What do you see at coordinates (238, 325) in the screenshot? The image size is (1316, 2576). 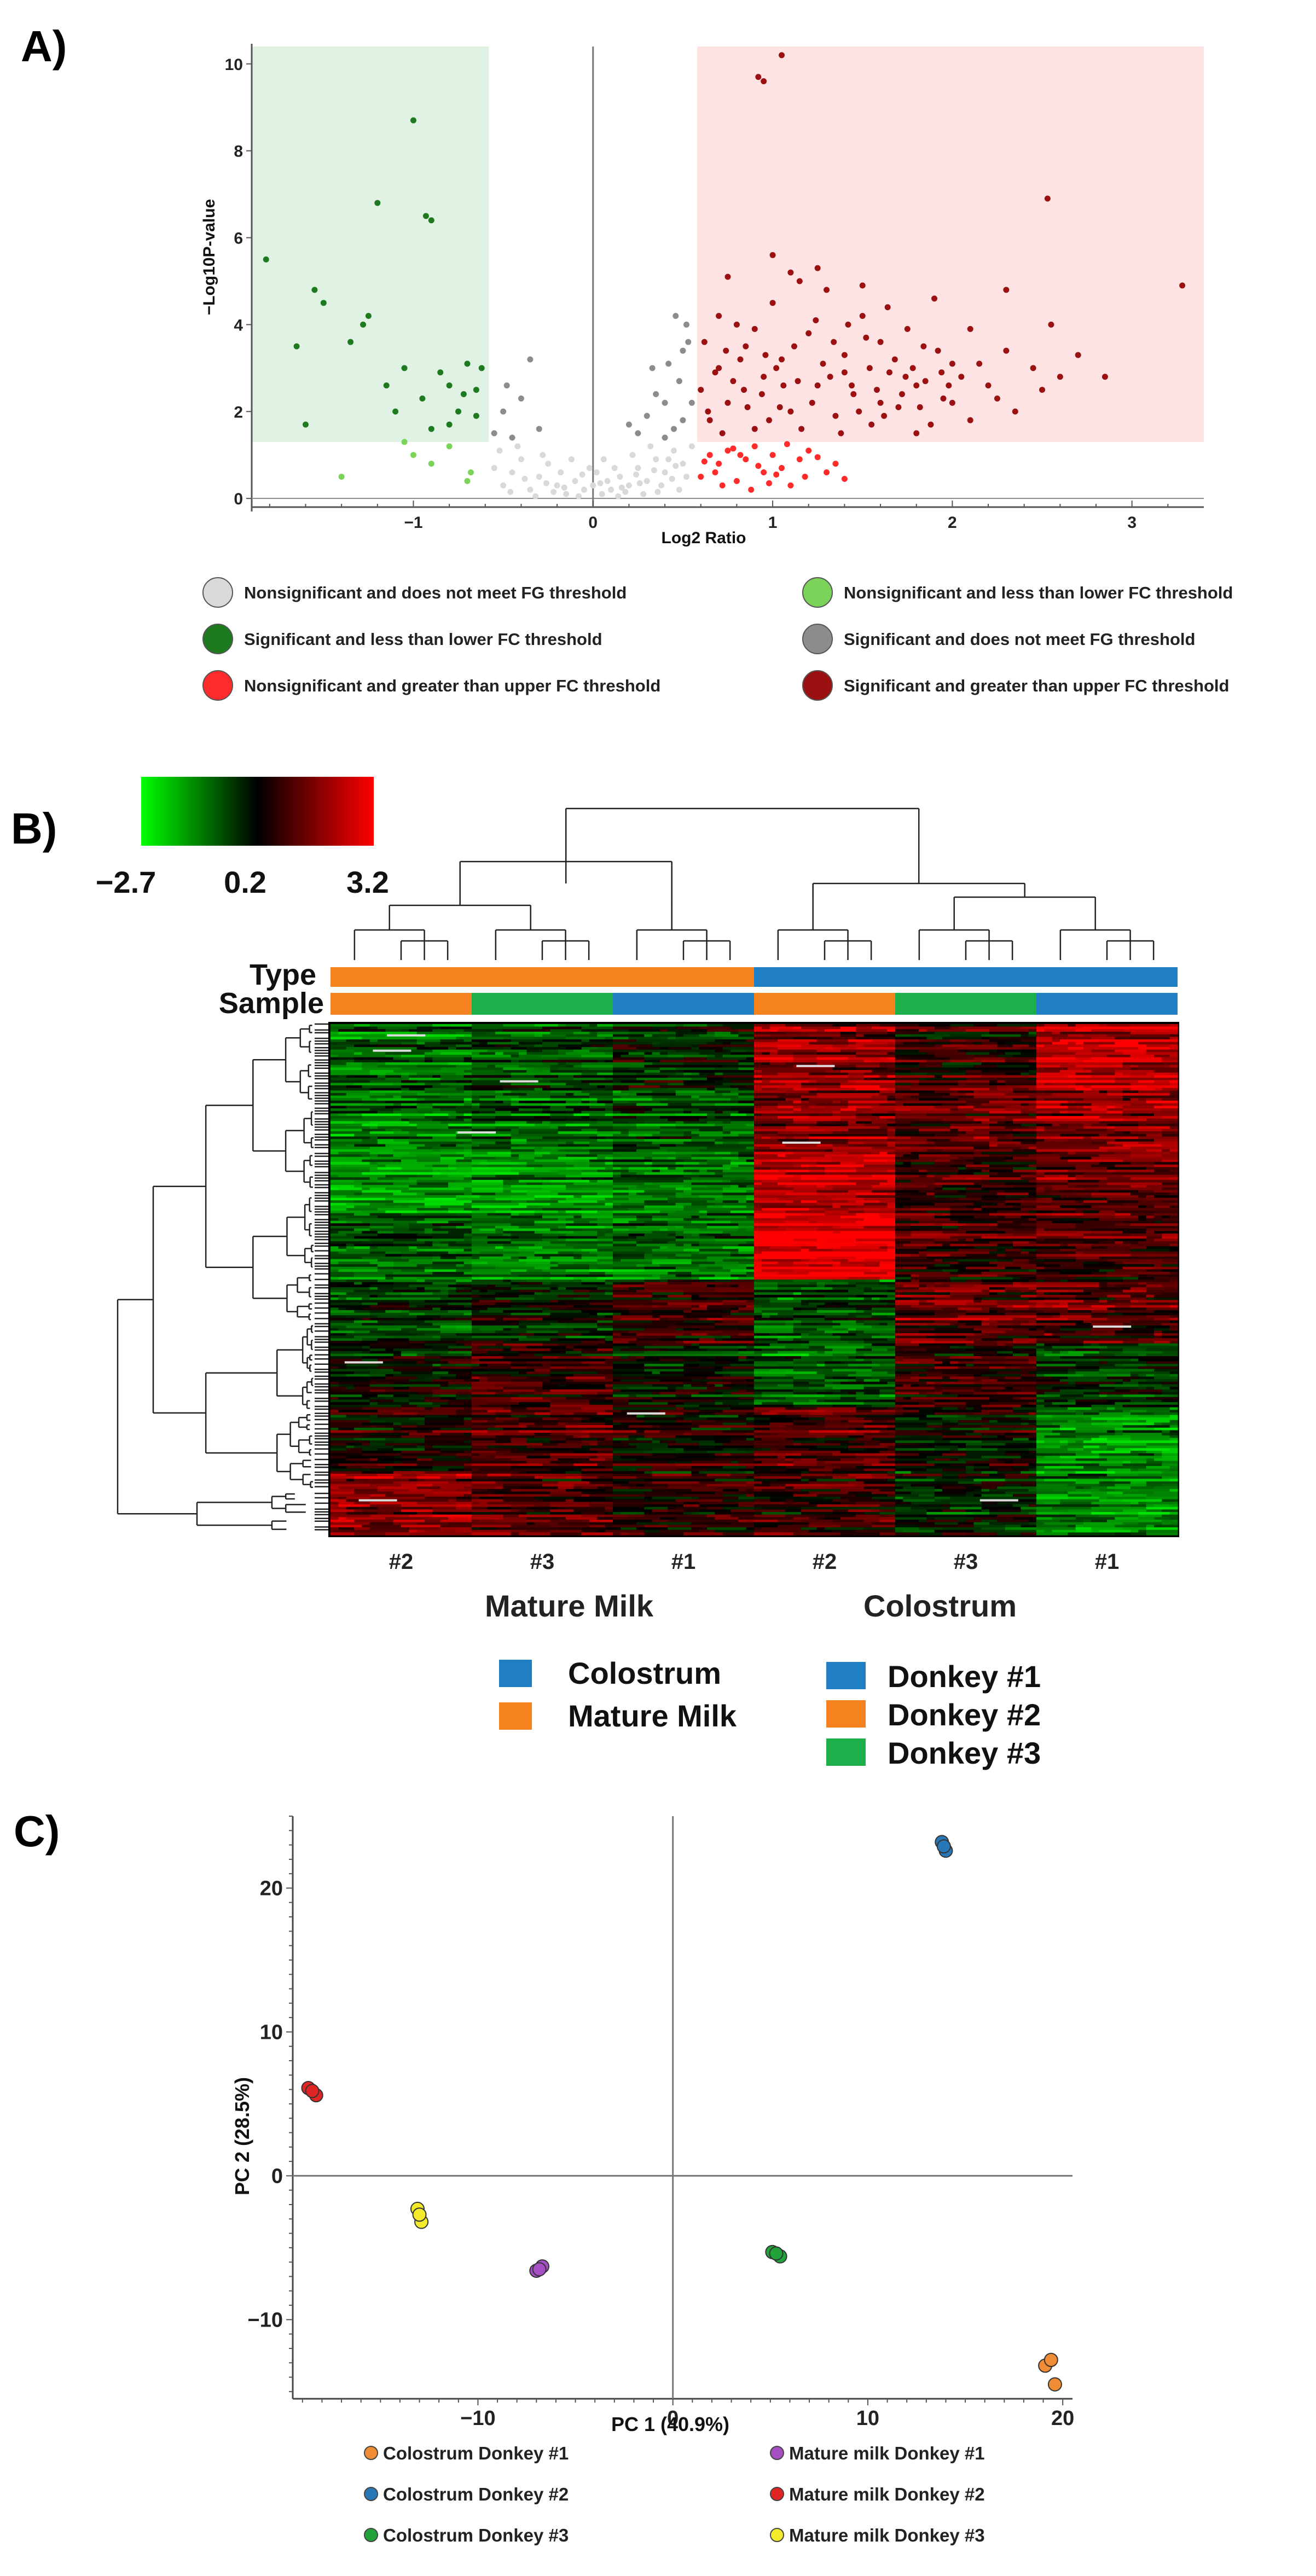 I see `y-tick-label: 4` at bounding box center [238, 325].